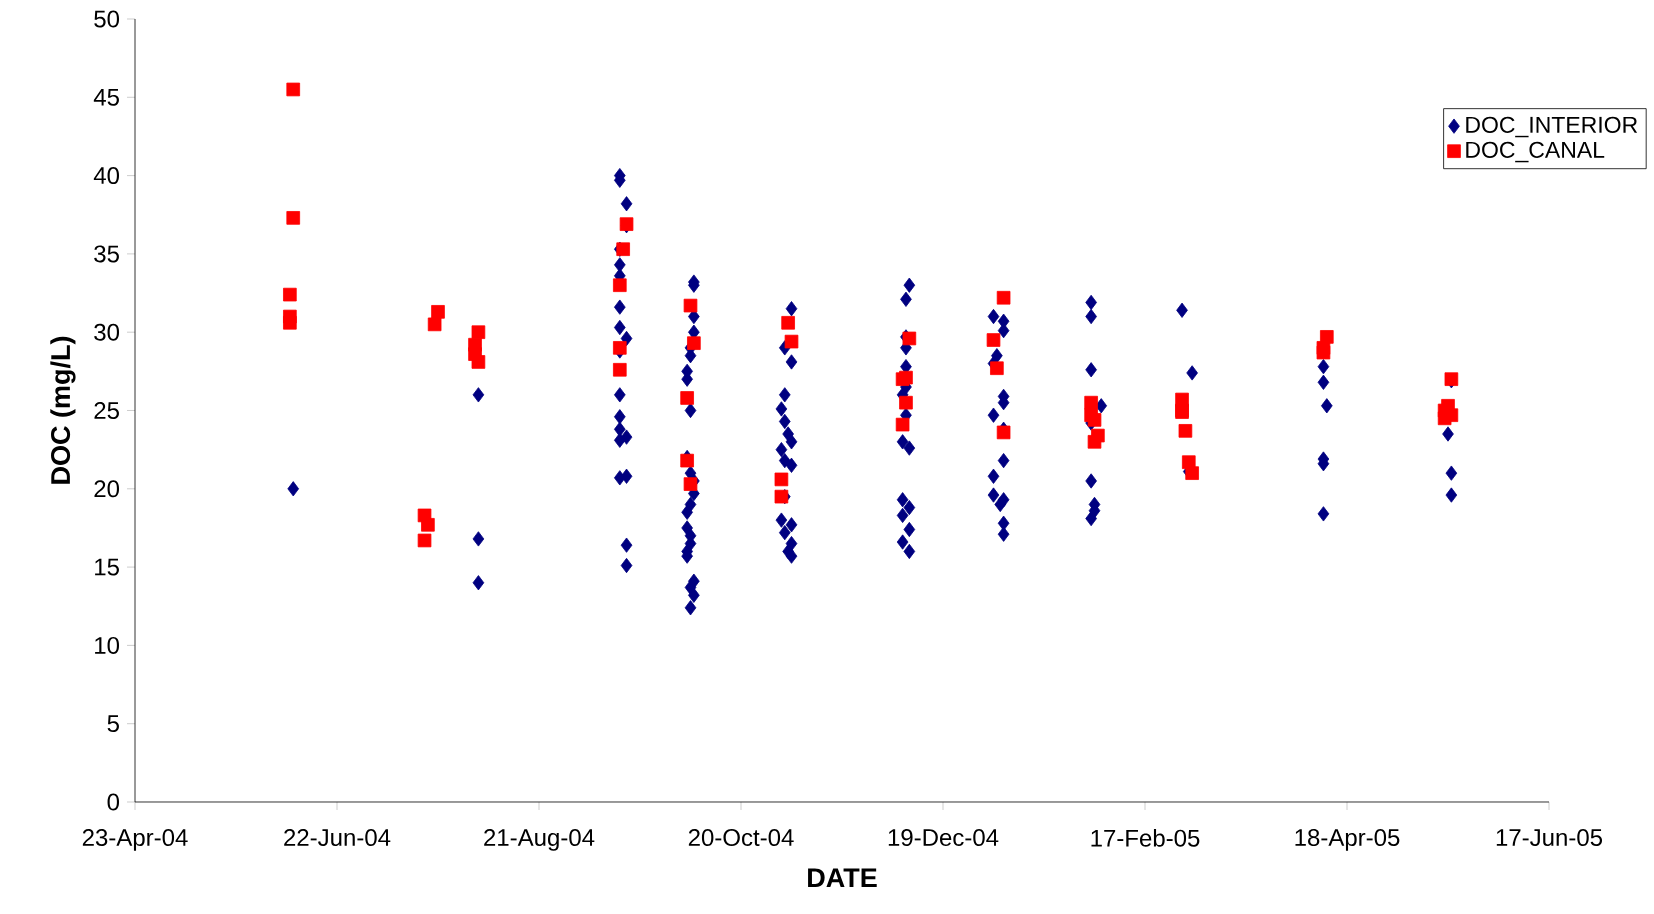 The width and height of the screenshot is (1654, 914). What do you see at coordinates (106, 411) in the screenshot?
I see `y-tick-label: 25` at bounding box center [106, 411].